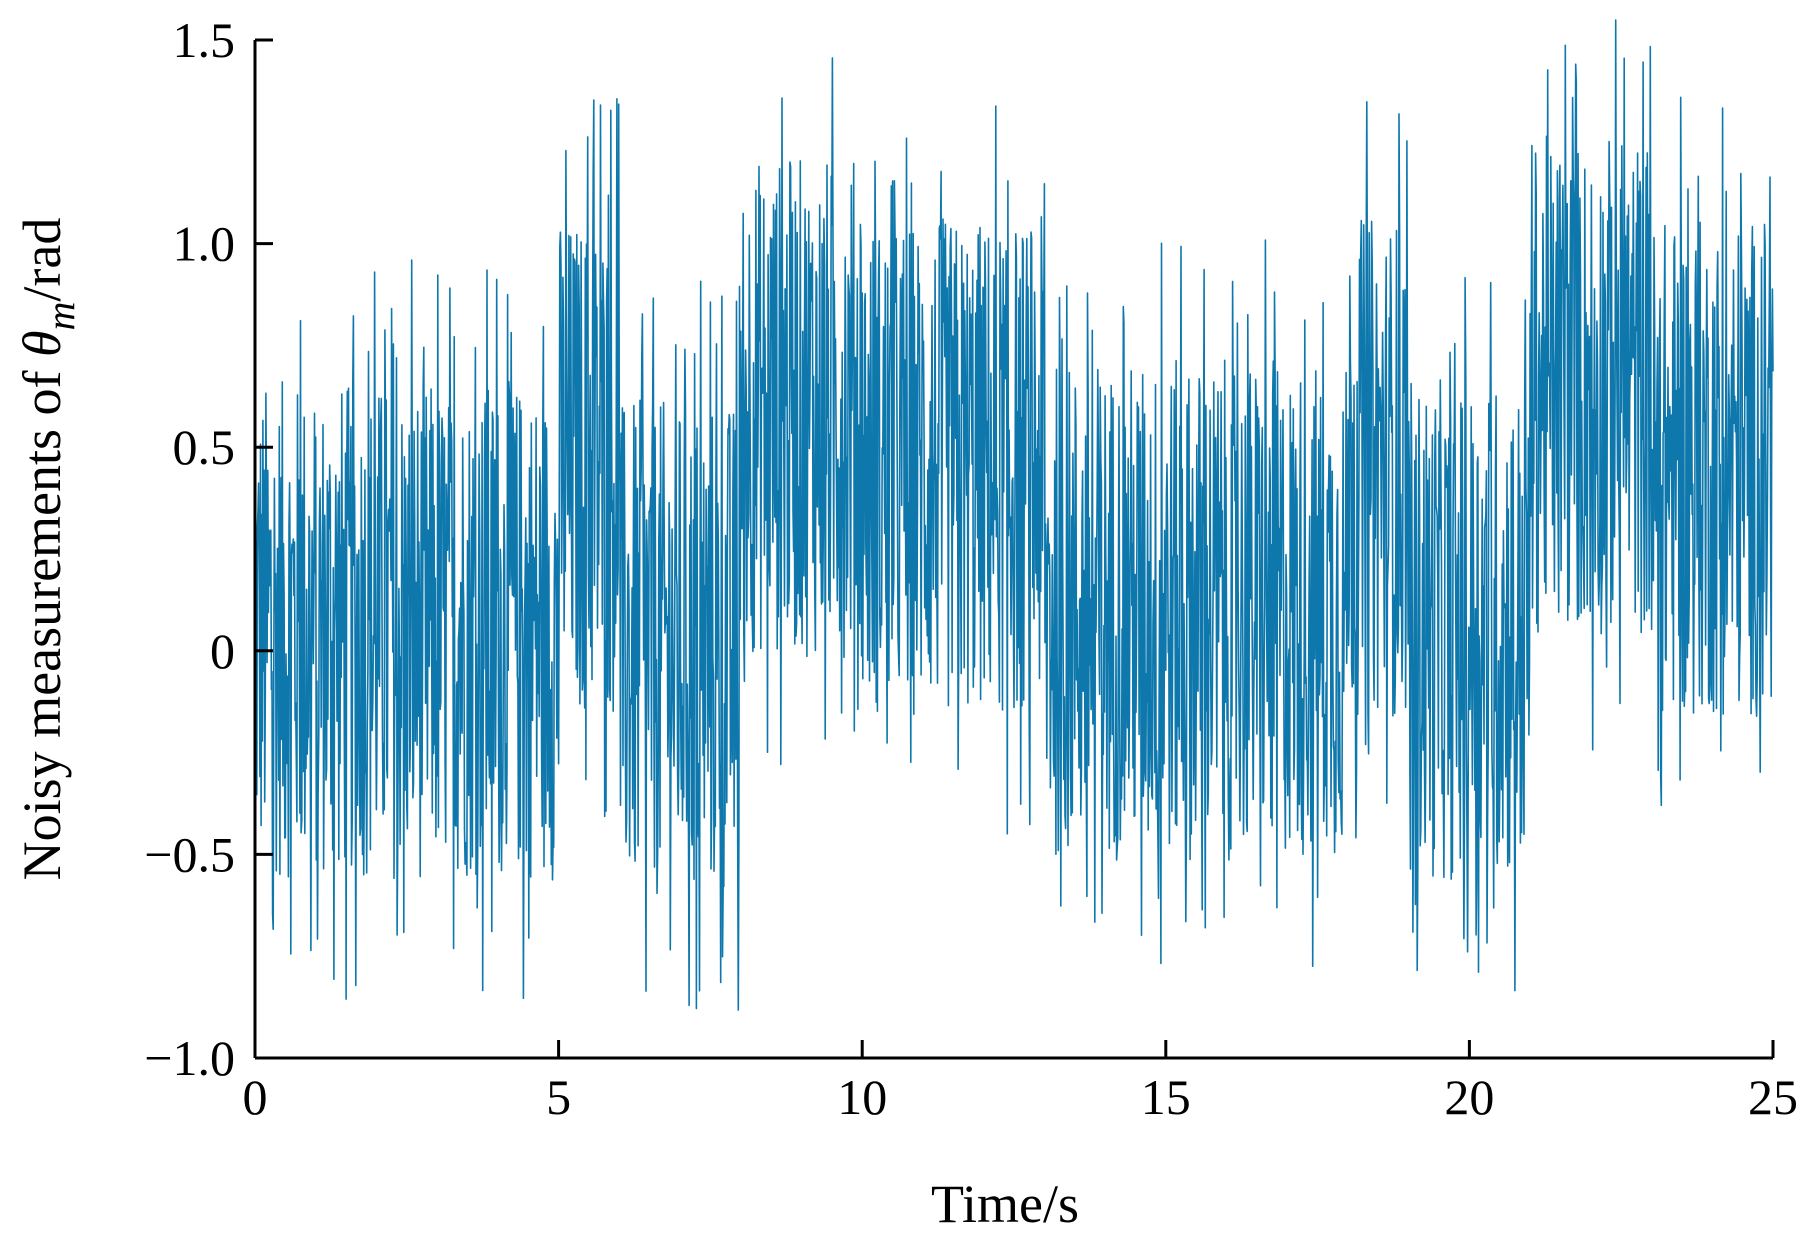 The width and height of the screenshot is (1800, 1242). I want to click on y-tick-label: 0, so click(222, 651).